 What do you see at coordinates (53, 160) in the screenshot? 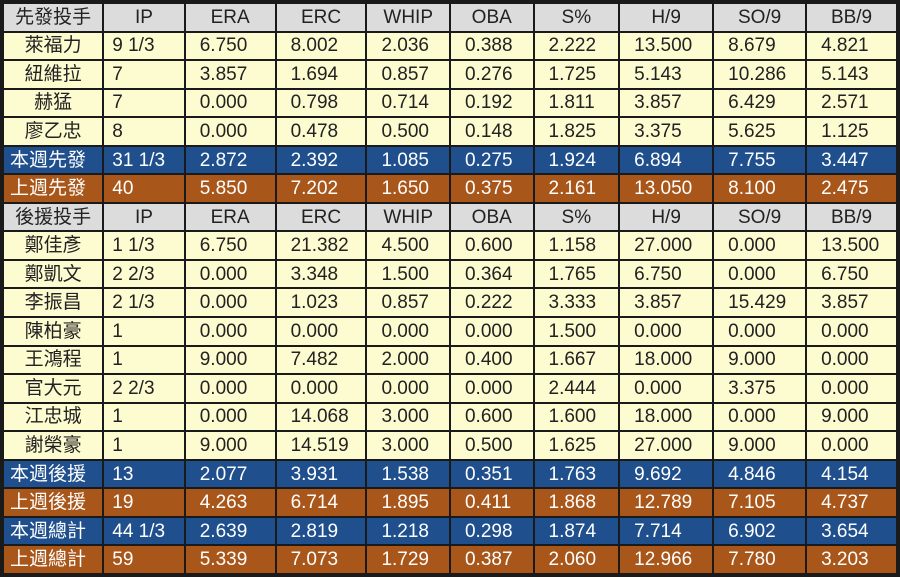
I see `summary-label: 本週先發` at bounding box center [53, 160].